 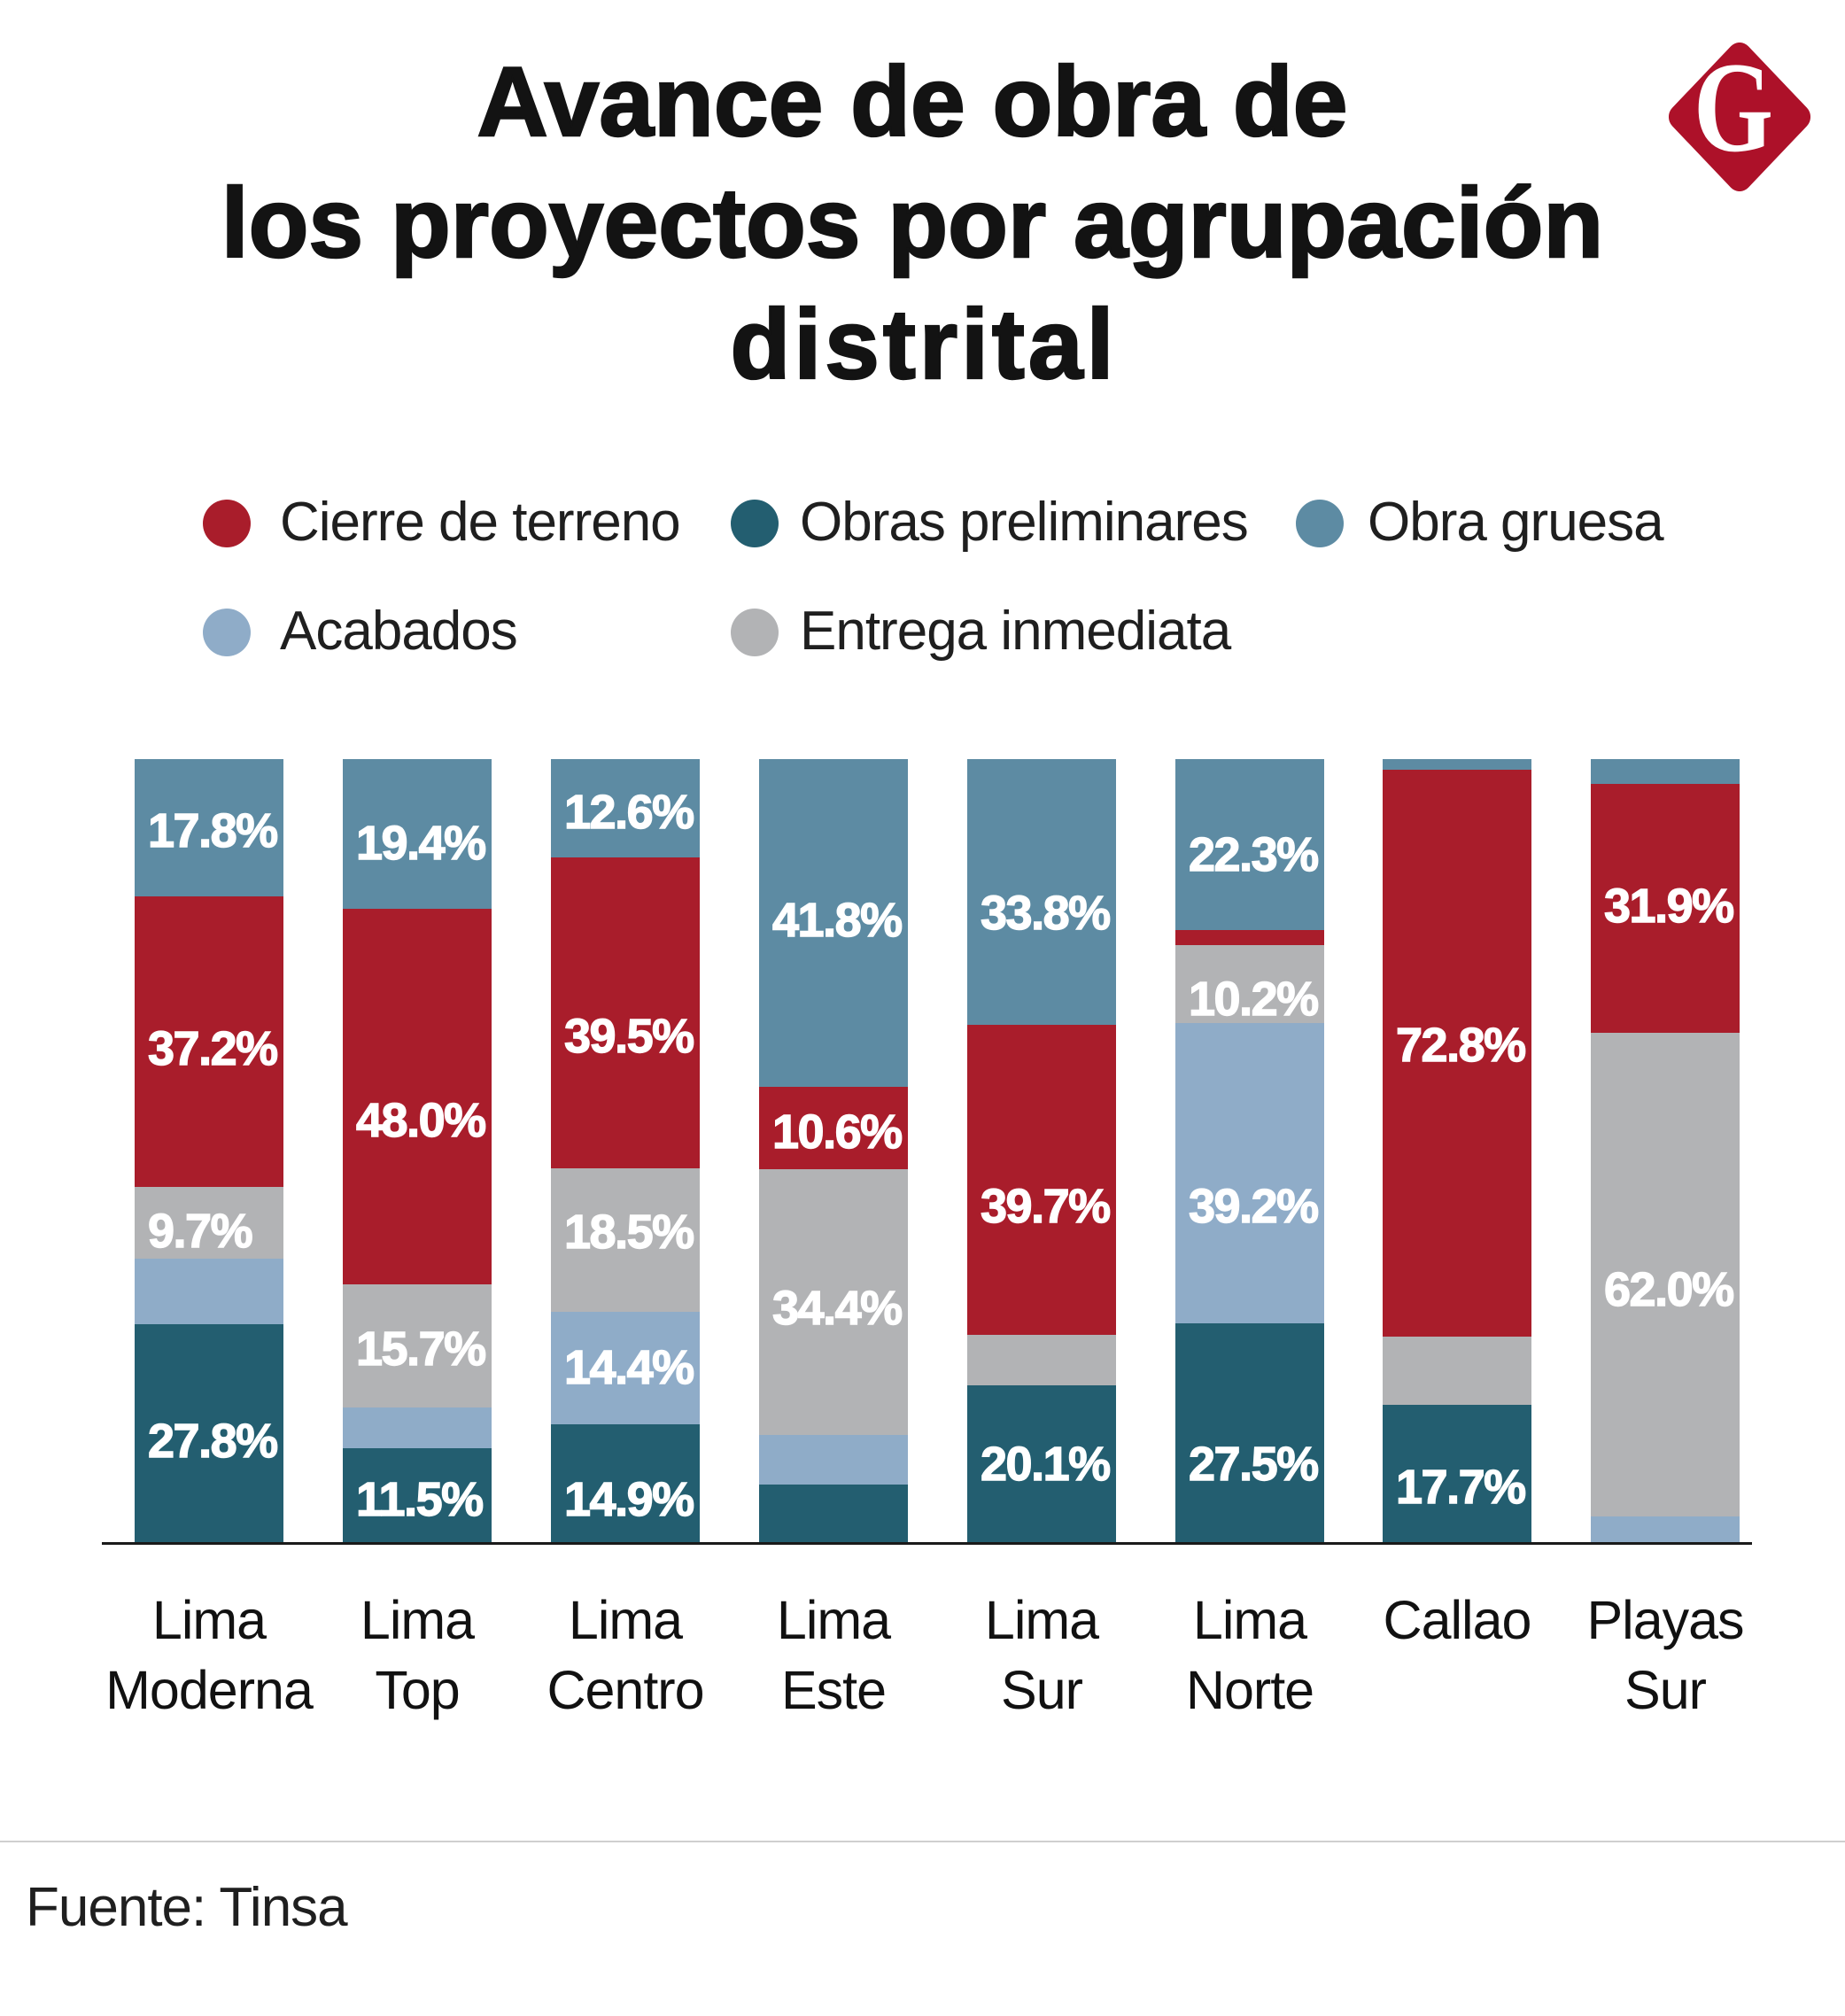 What do you see at coordinates (1733, 111) in the screenshot?
I see `svg-text: G` at bounding box center [1733, 111].